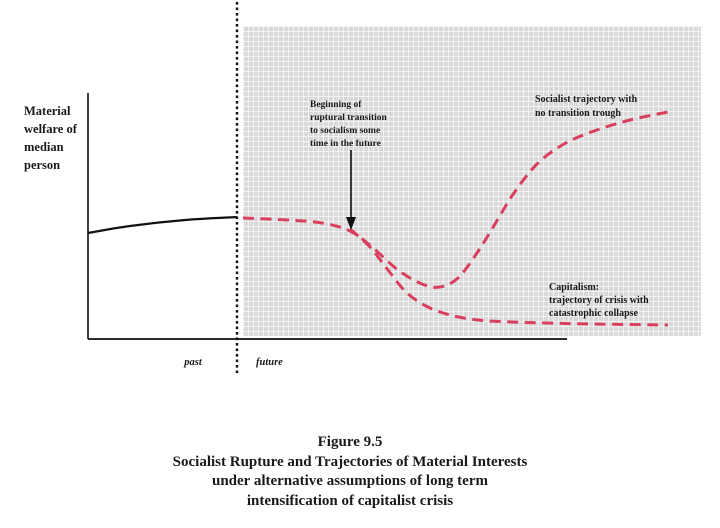 This screenshot has height=528, width=720. What do you see at coordinates (162, 225) in the screenshot?
I see `past-welfare-curve` at bounding box center [162, 225].